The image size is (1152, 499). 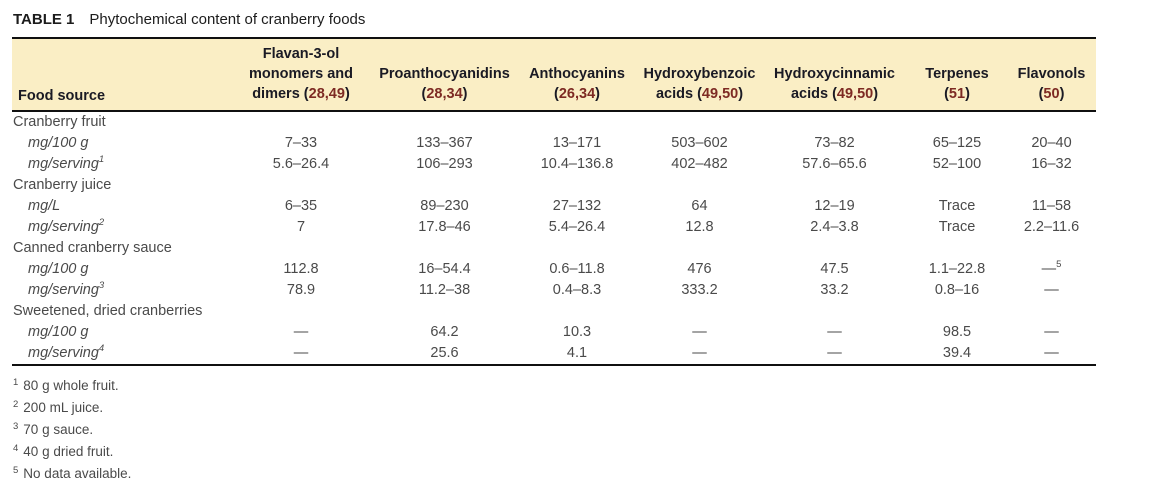 What do you see at coordinates (444, 227) in the screenshot?
I see `cell-value: 17.8–46` at bounding box center [444, 227].